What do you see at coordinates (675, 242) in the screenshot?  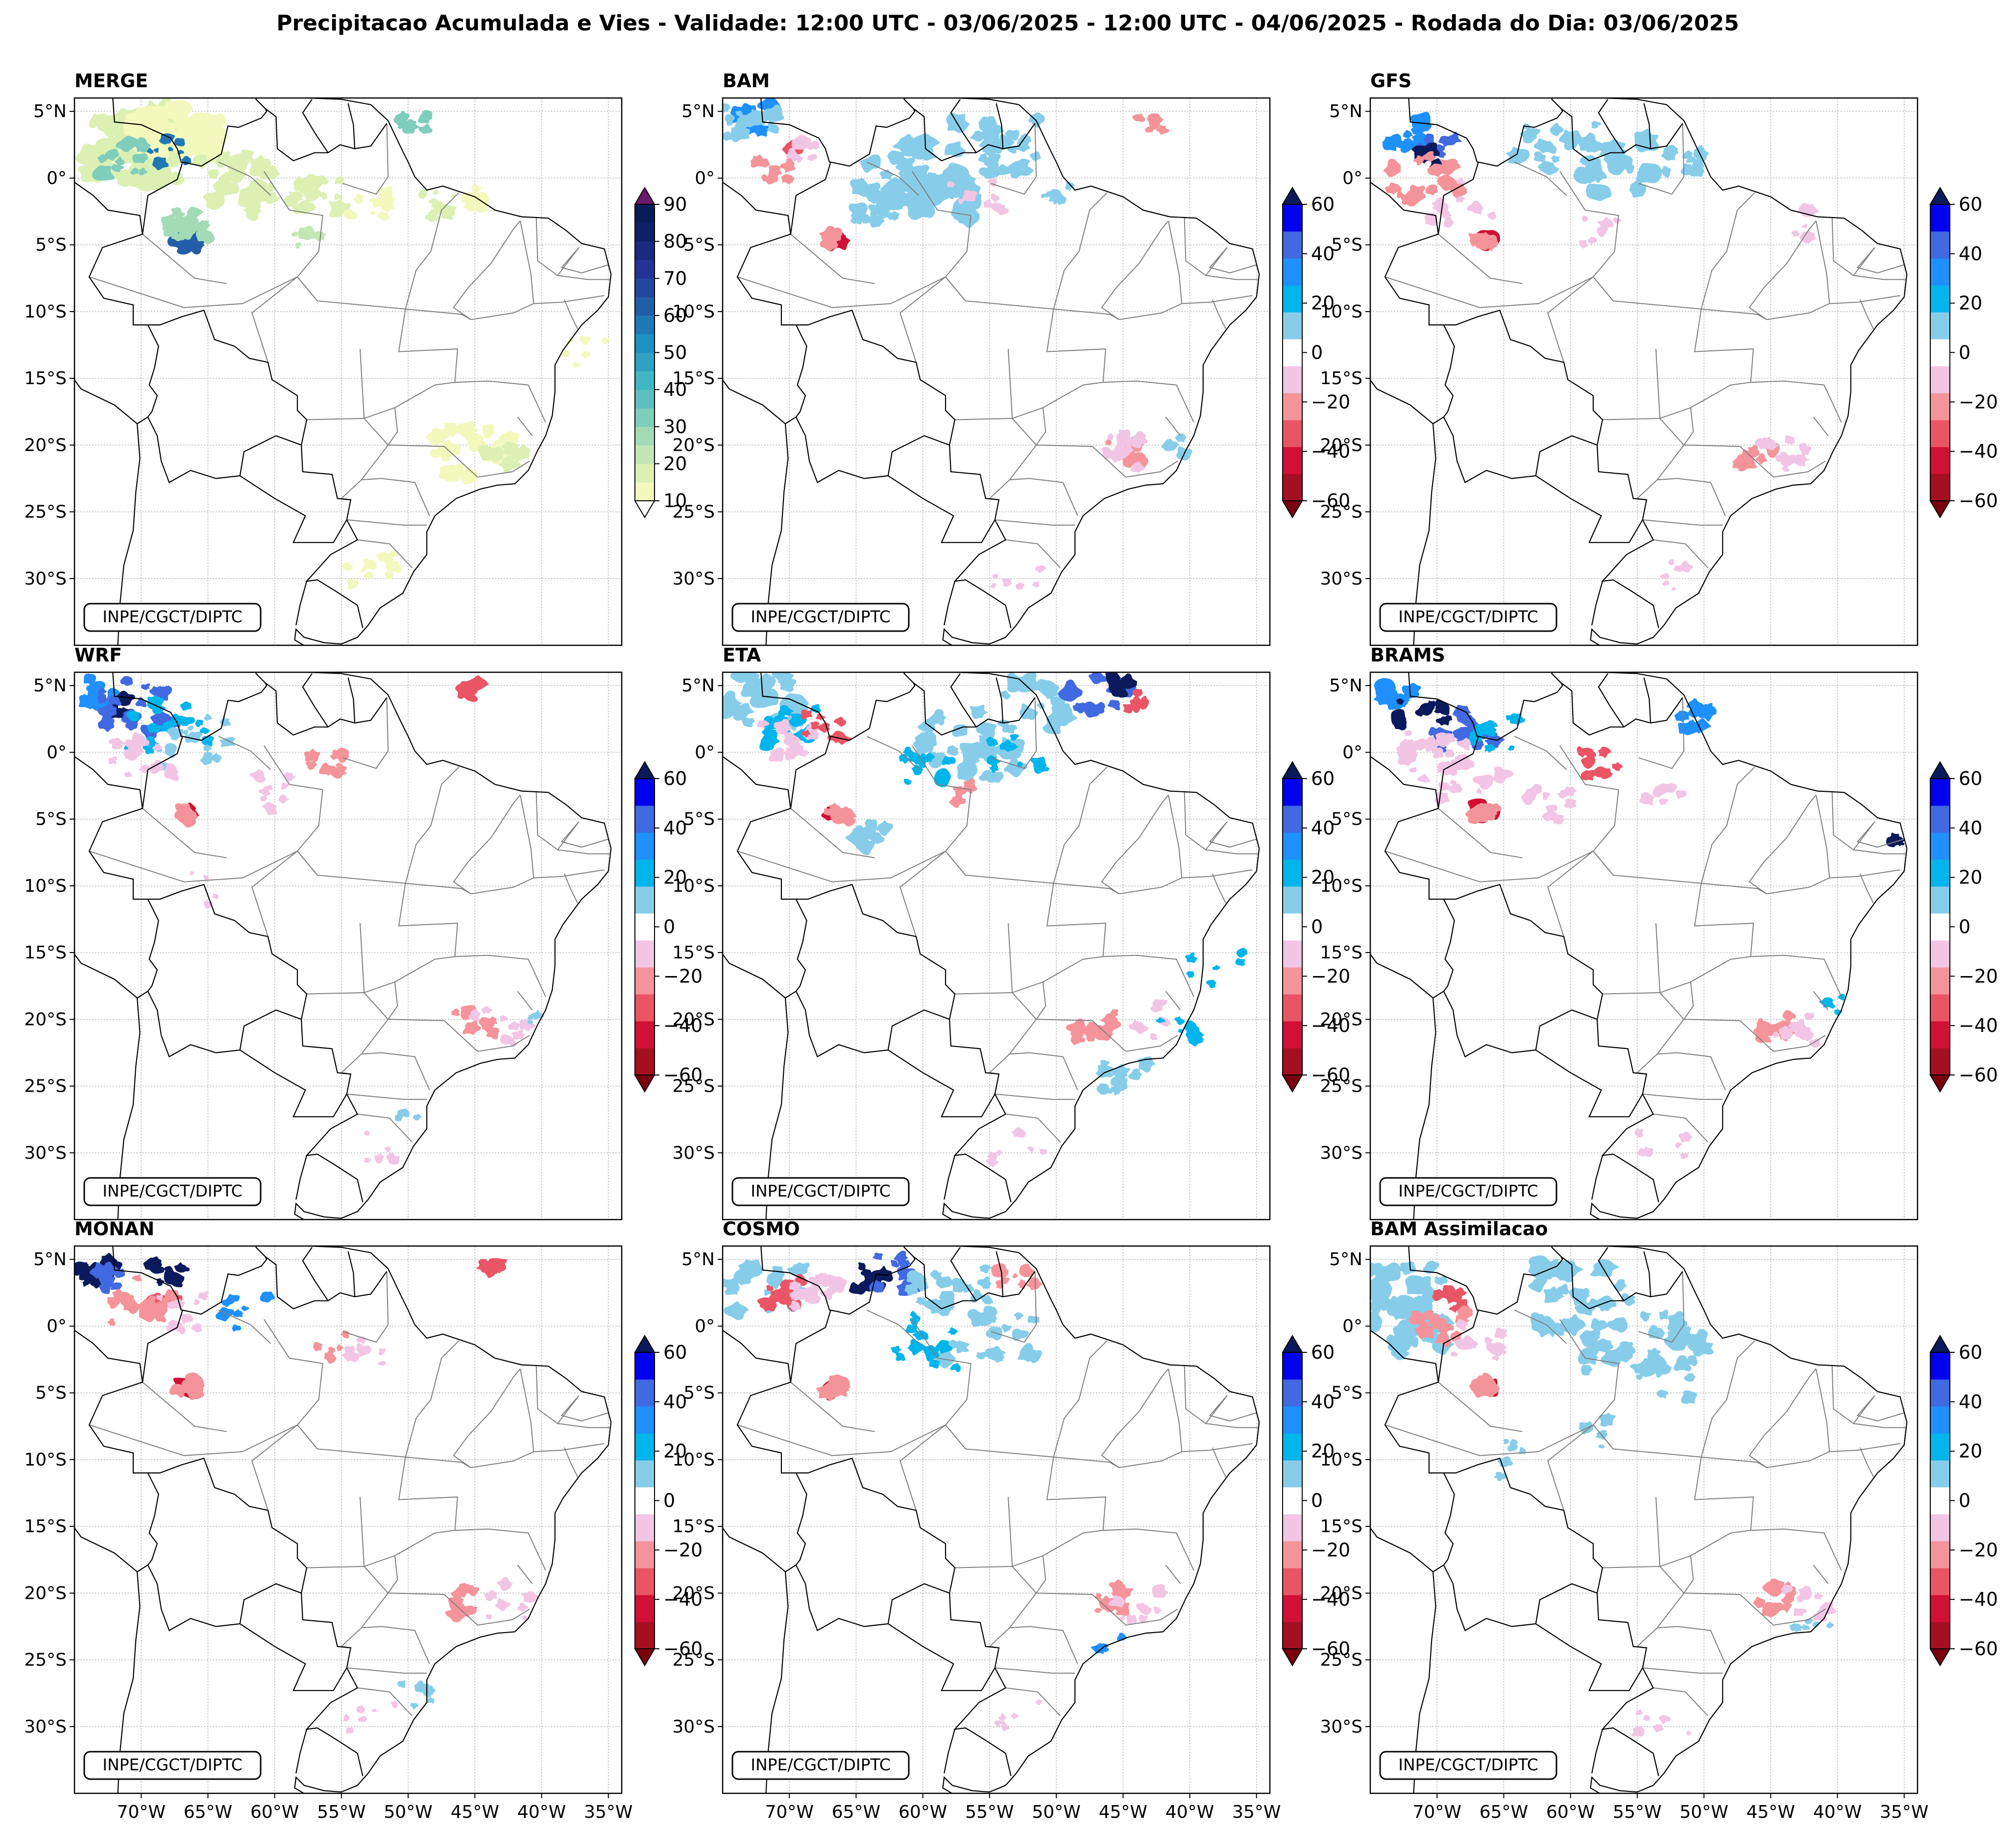 I see `colorbar-tick-label: 80` at bounding box center [675, 242].